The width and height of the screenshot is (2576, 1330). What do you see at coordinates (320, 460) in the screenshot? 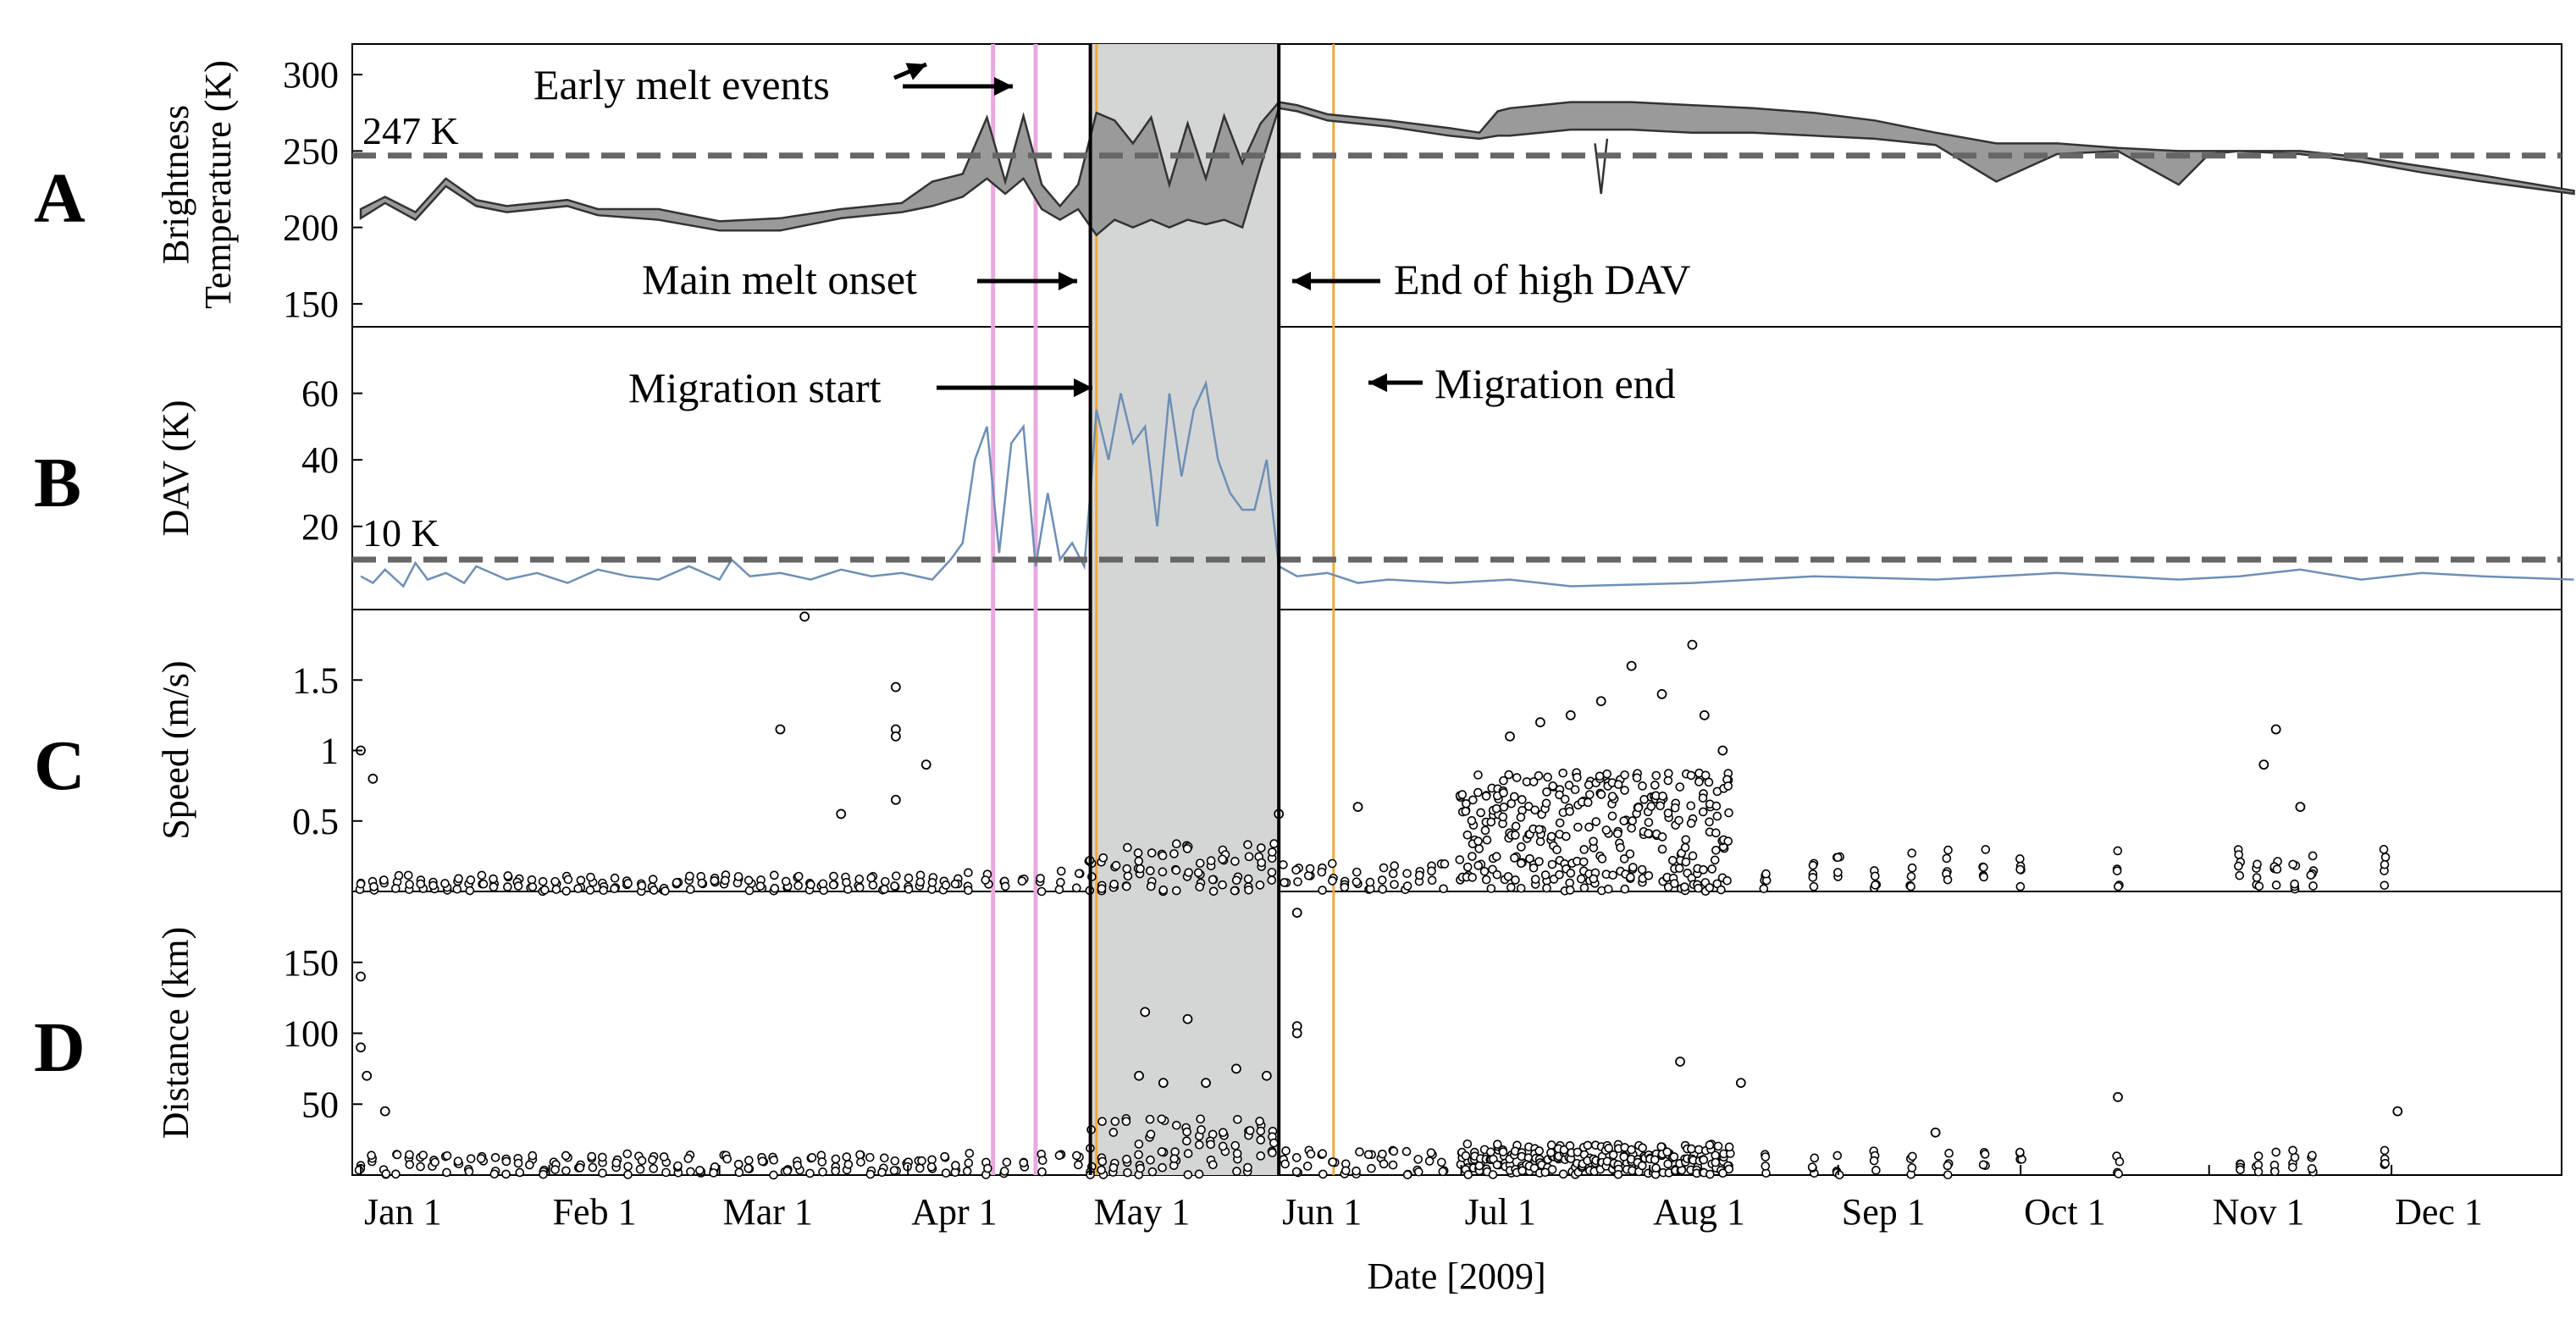
I see `ytick-b-label: 40` at bounding box center [320, 460].